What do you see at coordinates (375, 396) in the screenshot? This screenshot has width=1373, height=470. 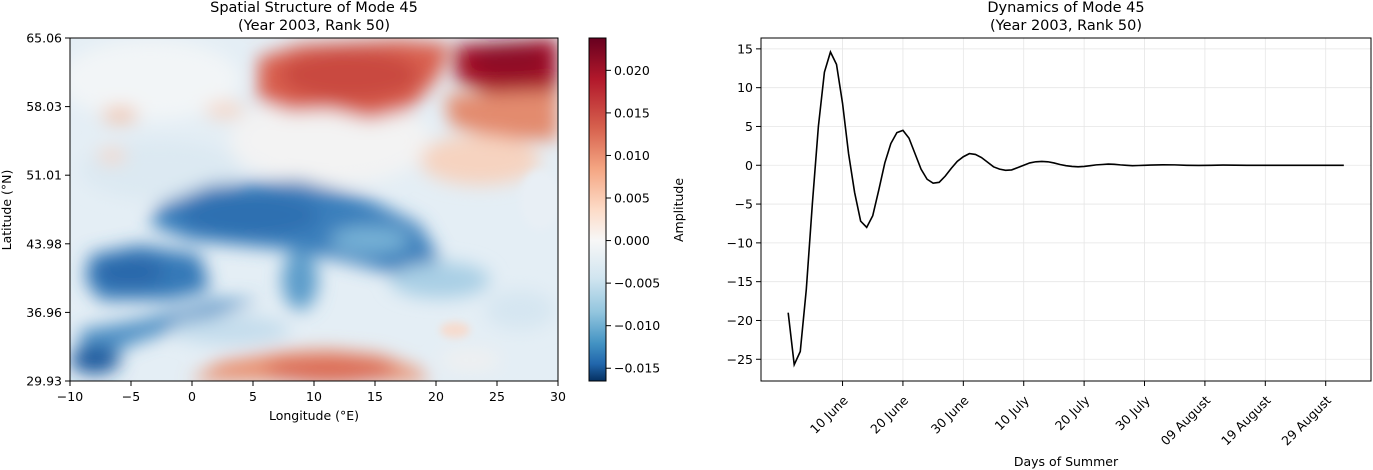 I see `heatmap-x-tick-label: 15` at bounding box center [375, 396].